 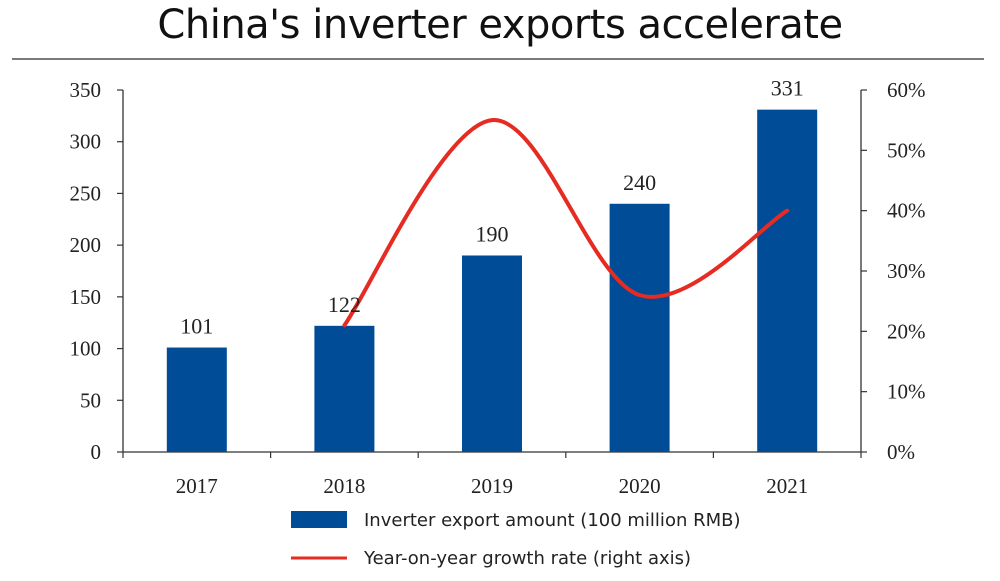 What do you see at coordinates (639, 182) in the screenshot?
I see `bar-data-label: 240` at bounding box center [639, 182].